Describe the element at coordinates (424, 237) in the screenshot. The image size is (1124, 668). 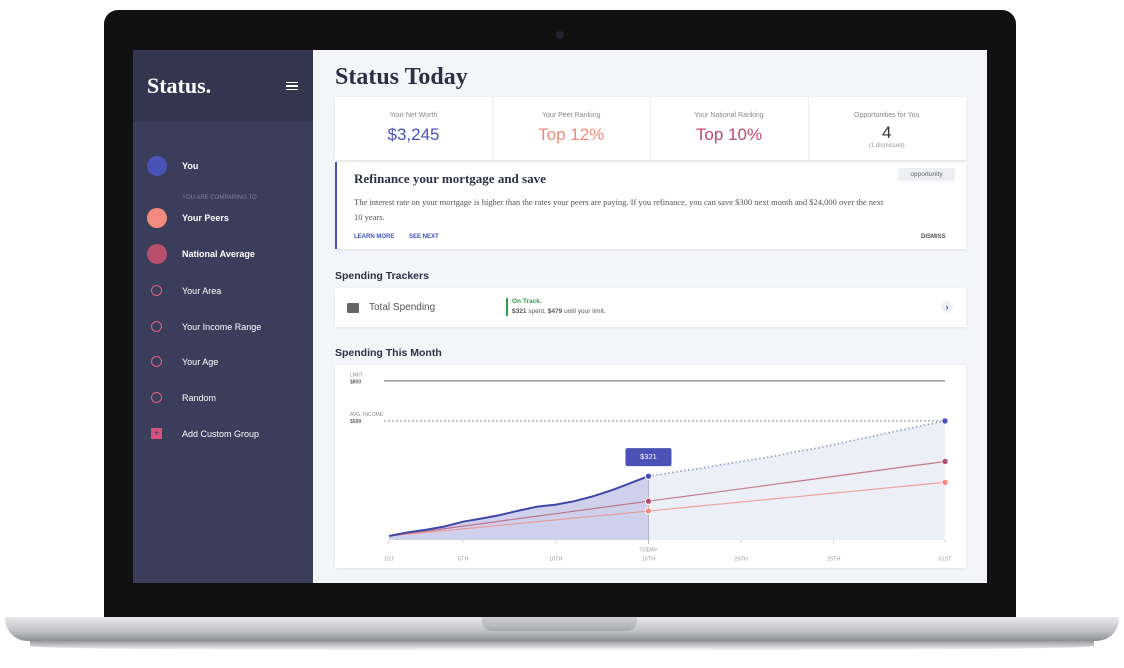
I see `action-link: SEE NEXT` at that location.